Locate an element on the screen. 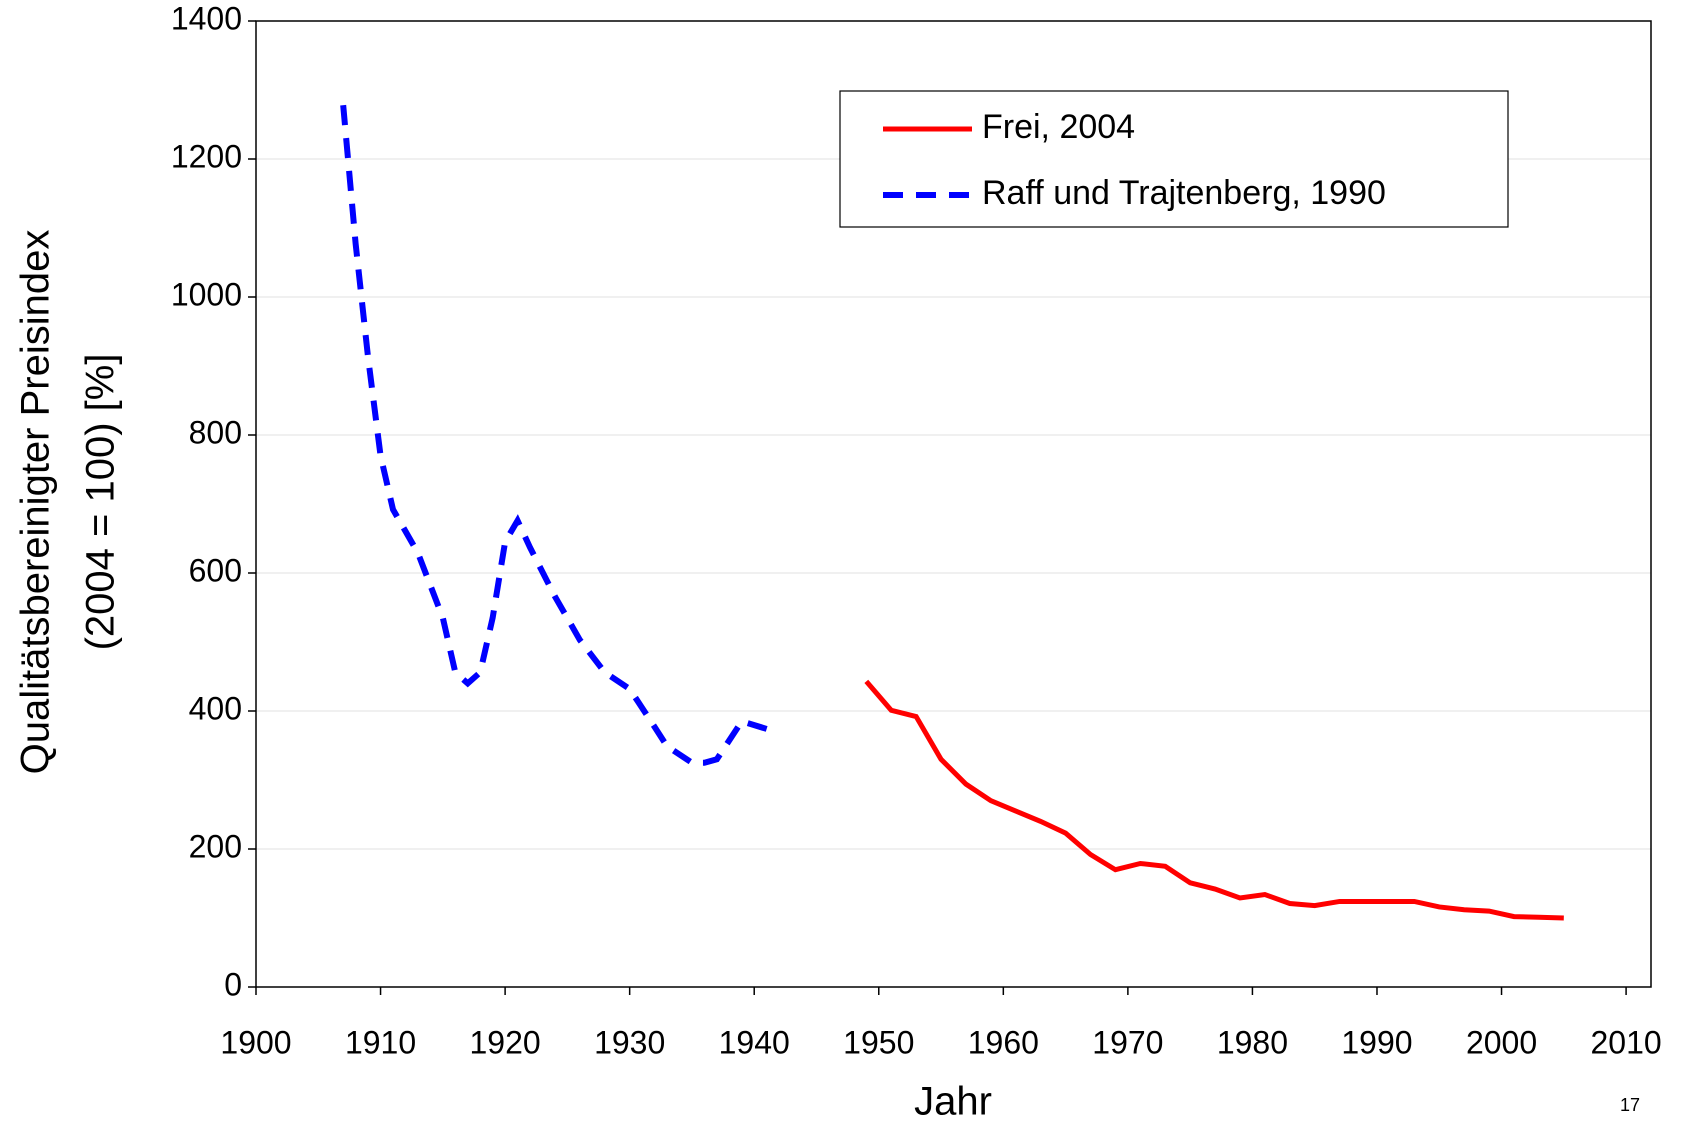  y-axis-title: (2004 = 100) [%] is located at coordinates (101, 502).